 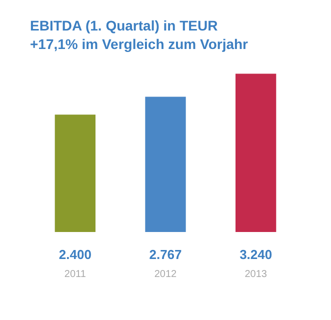 What do you see at coordinates (75, 254) in the screenshot?
I see `data-label: 2.400` at bounding box center [75, 254].